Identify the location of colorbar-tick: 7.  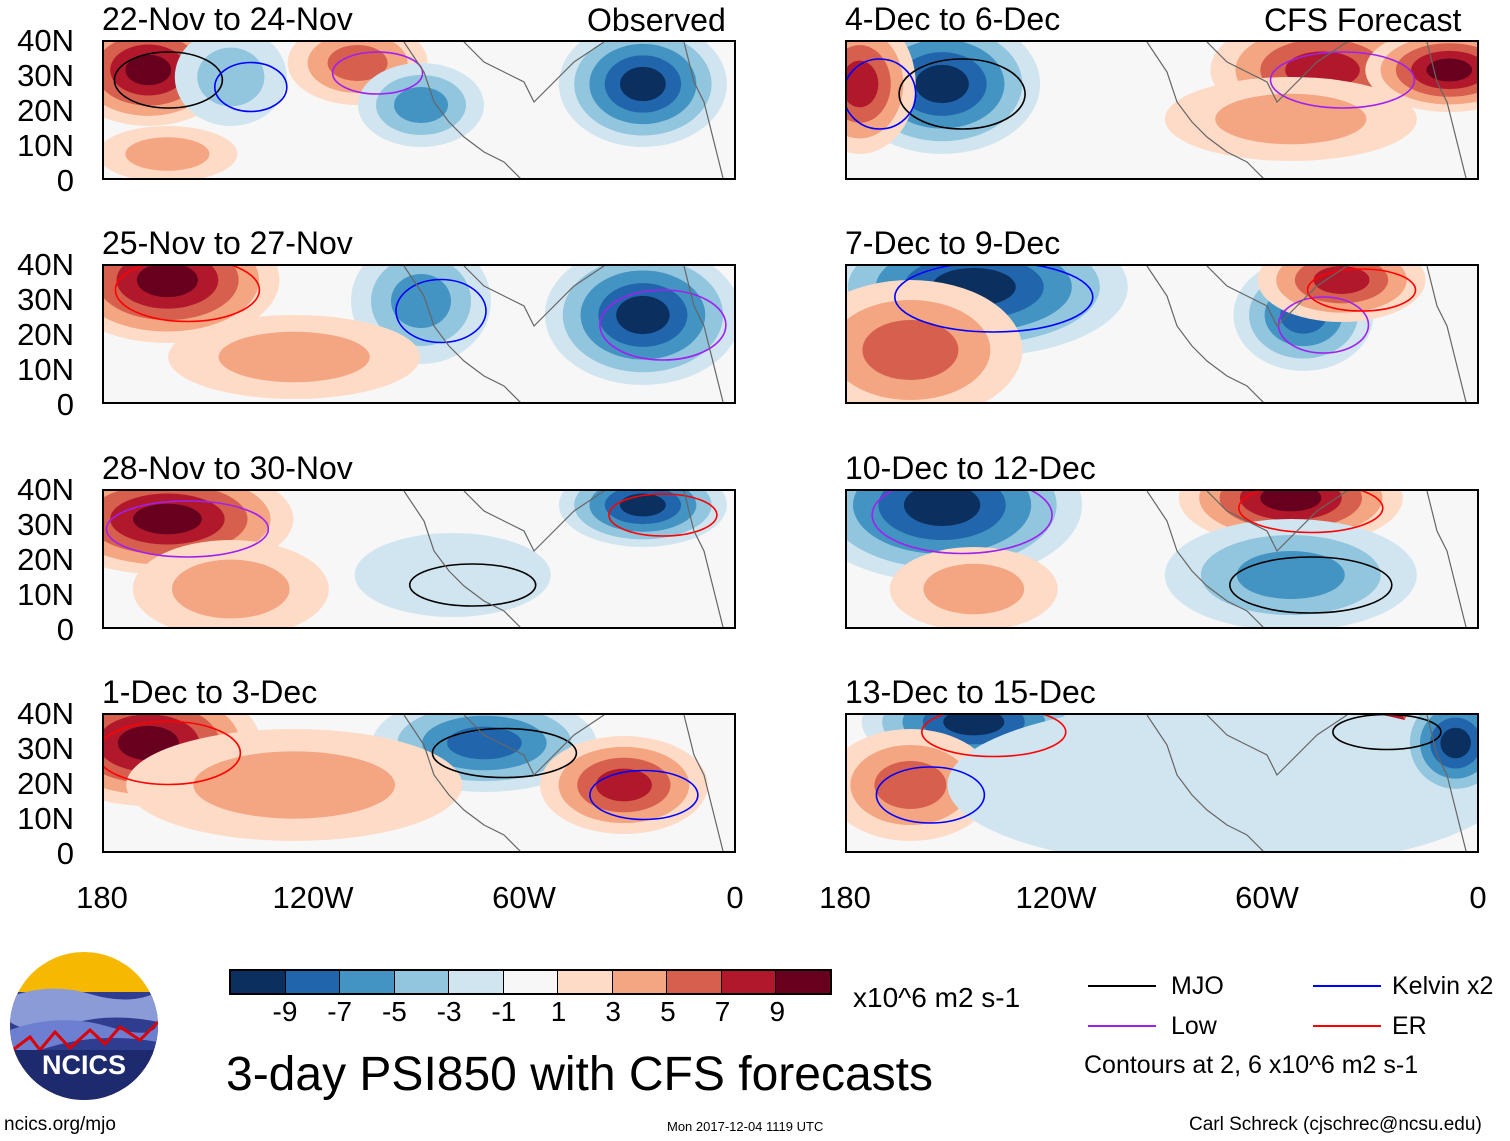
(722, 1011).